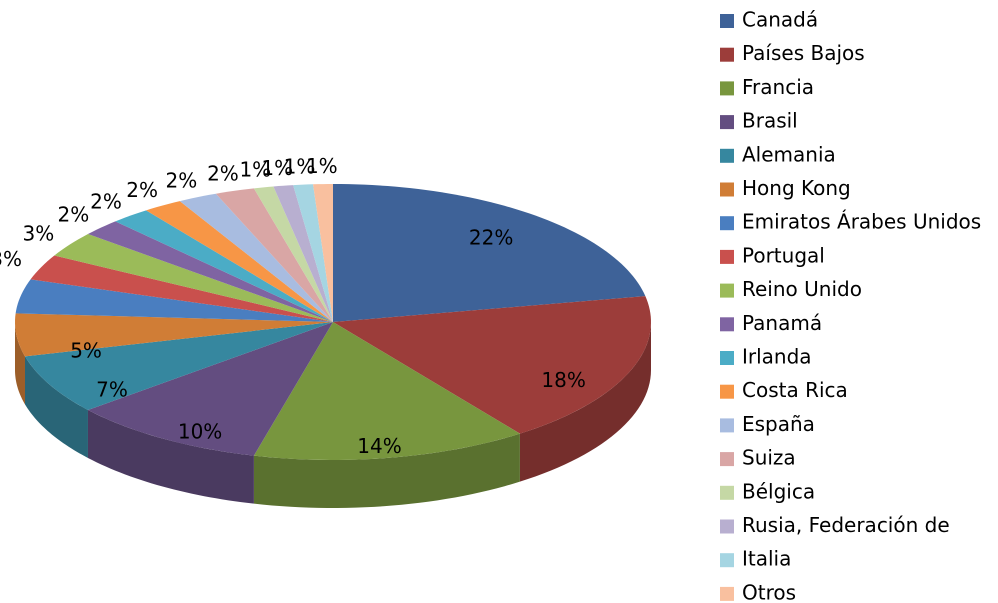  What do you see at coordinates (783, 255) in the screenshot?
I see `legend-label: Portugal` at bounding box center [783, 255].